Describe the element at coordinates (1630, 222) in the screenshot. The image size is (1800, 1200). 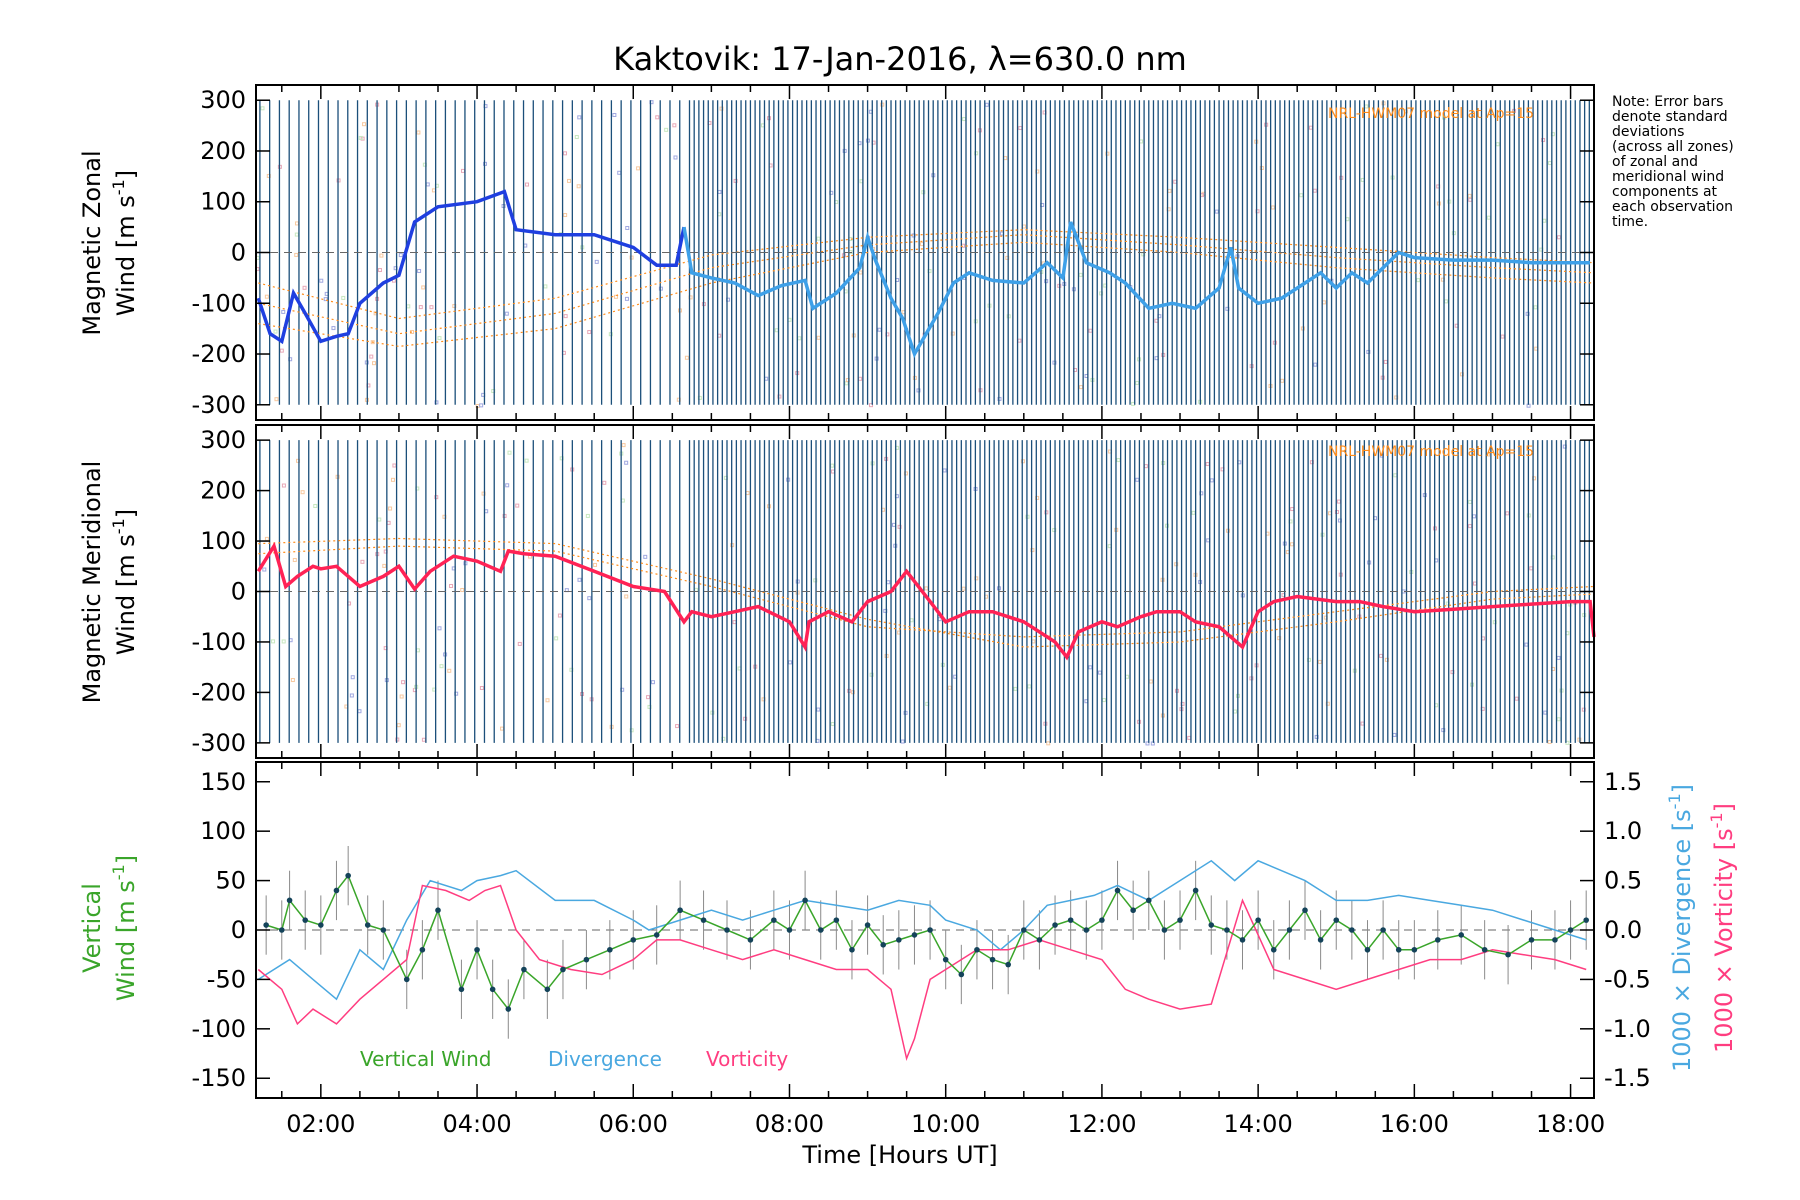
I see `note-line-9: time.` at that location.